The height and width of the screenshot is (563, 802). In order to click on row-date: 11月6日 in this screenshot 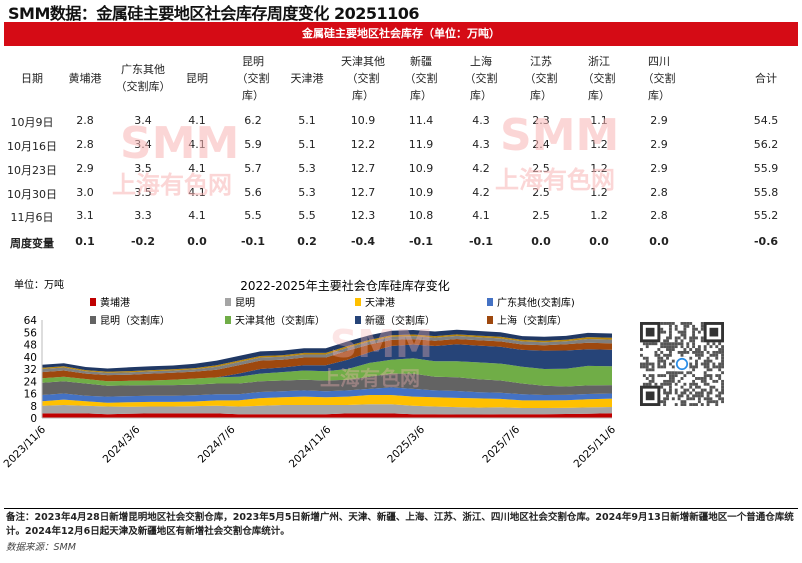, I will do `click(32, 217)`.